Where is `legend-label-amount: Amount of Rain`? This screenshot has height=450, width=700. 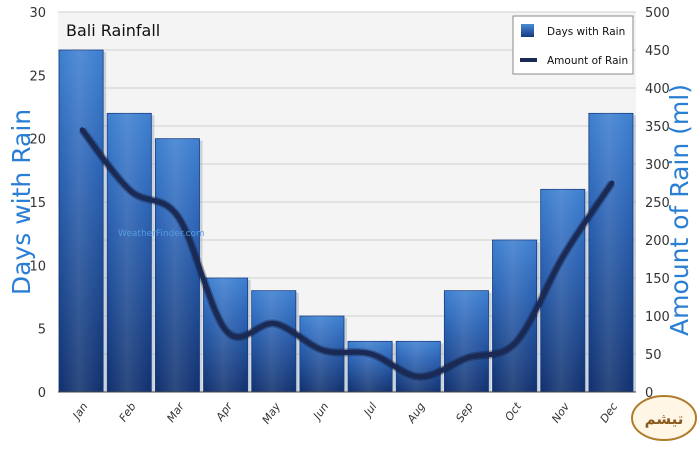
legend-label-amount: Amount of Rain is located at coordinates (587, 61).